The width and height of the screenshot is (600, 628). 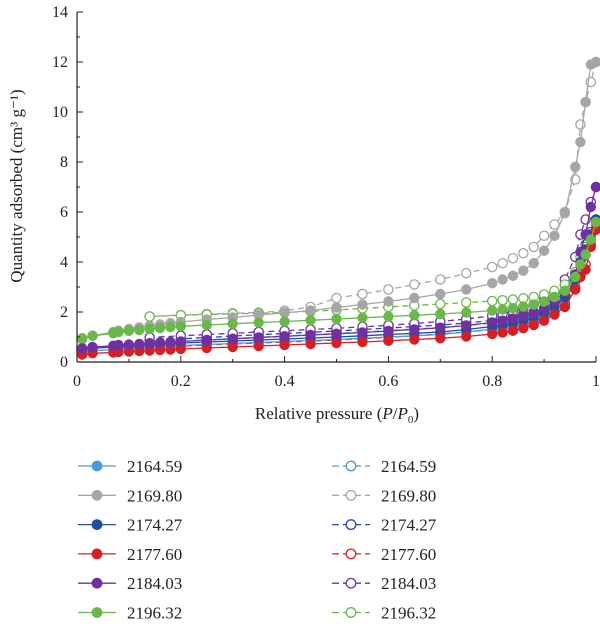 I want to click on x-tick-label: 0, so click(x=77, y=381).